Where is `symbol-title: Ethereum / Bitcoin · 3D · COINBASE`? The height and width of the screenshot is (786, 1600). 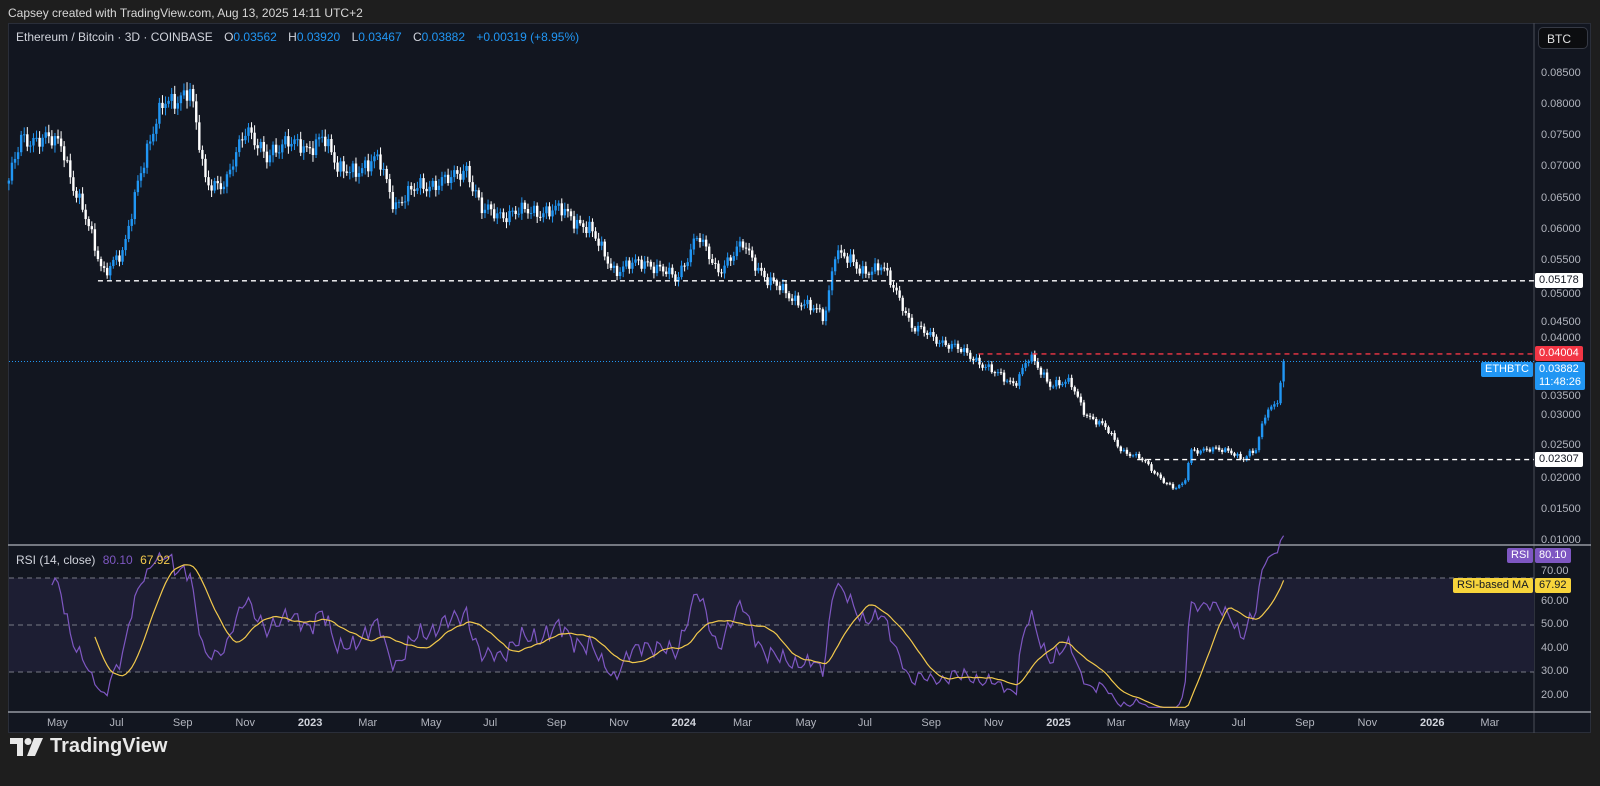 symbol-title: Ethereum / Bitcoin · 3D · COINBASE is located at coordinates (114, 37).